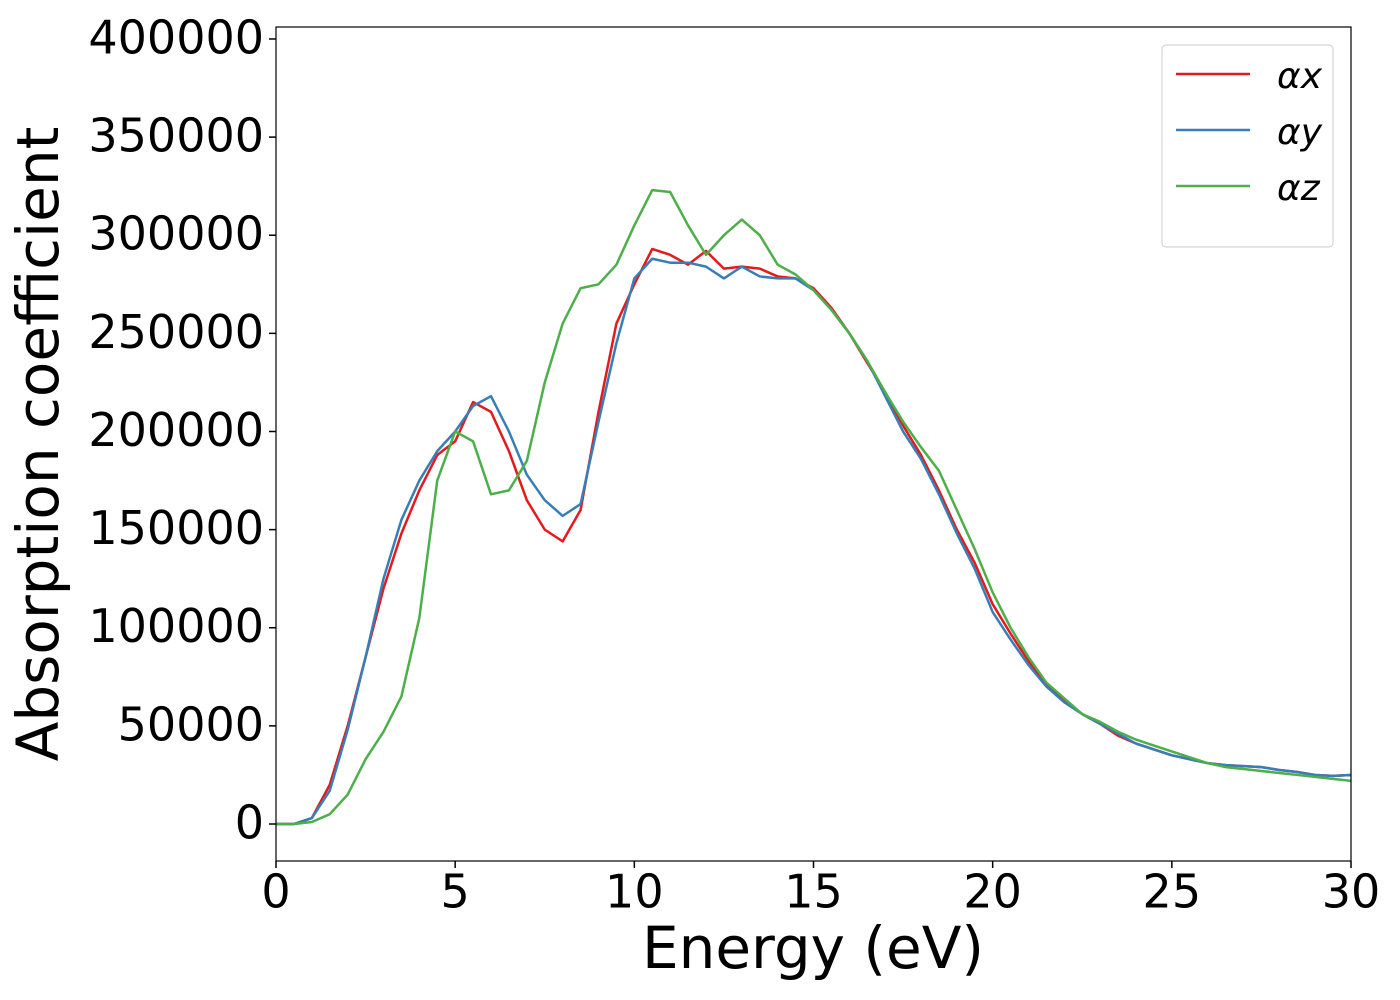 Image resolution: width=1400 pixels, height=1000 pixels. Describe the element at coordinates (275, 892) in the screenshot. I see `x-tick-label: 0` at that location.